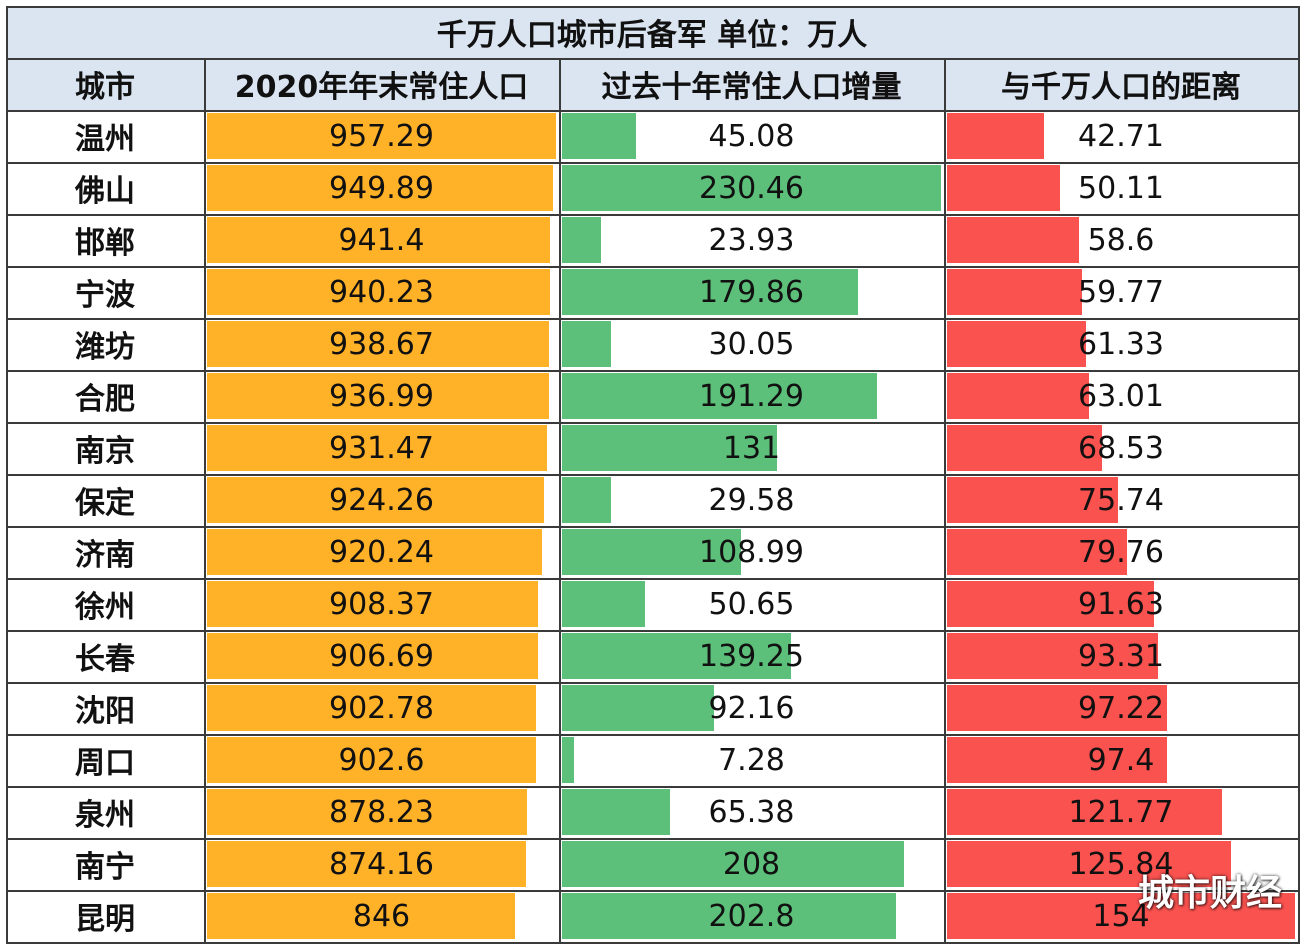 This screenshot has width=1304, height=944. I want to click on distance-value: 63.01, so click(1121, 396).